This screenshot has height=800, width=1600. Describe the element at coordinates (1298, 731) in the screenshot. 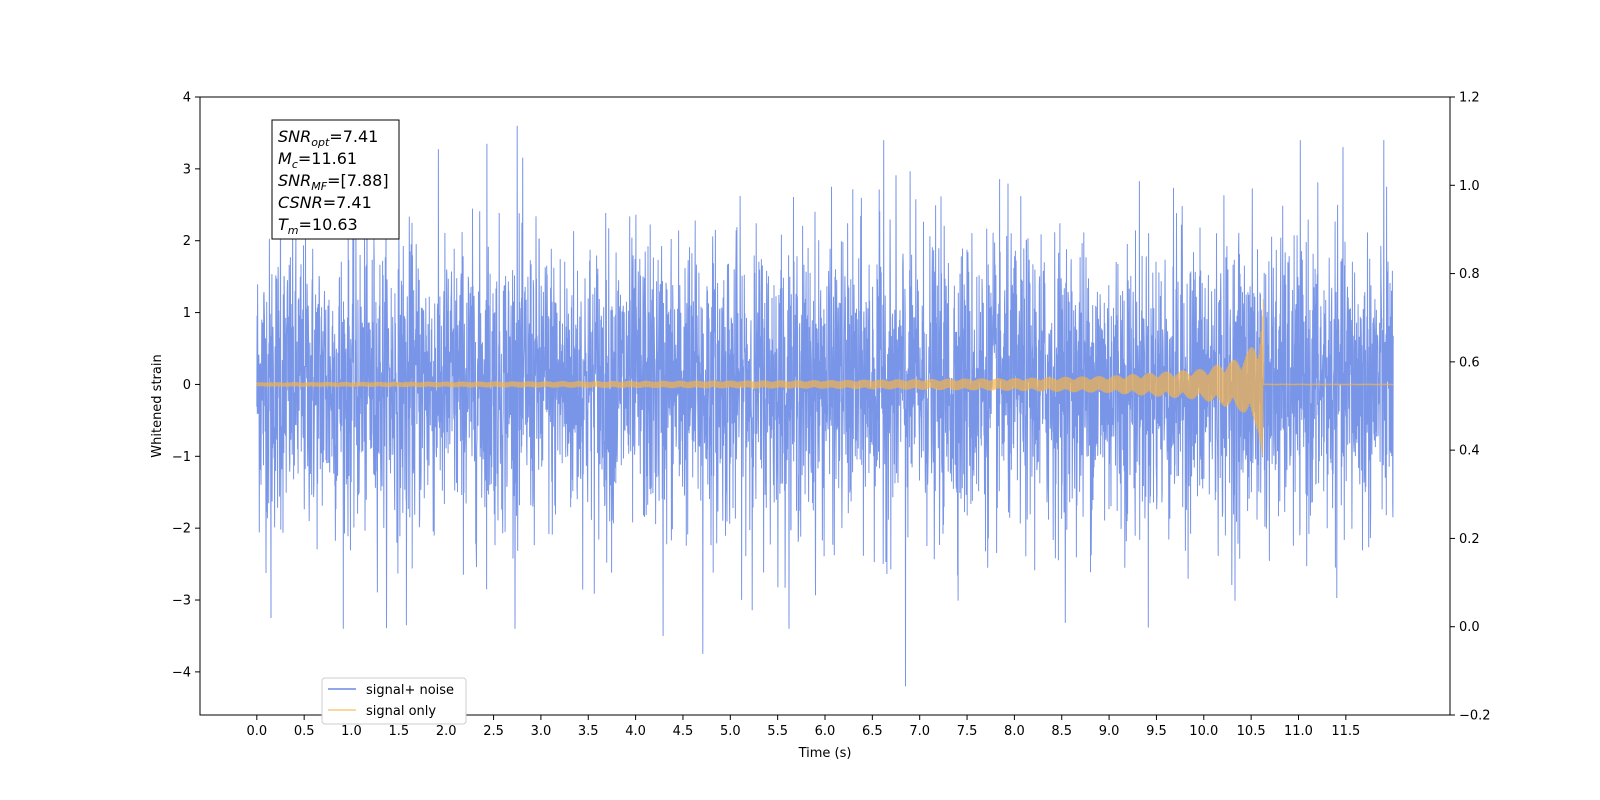

I see `x-tick-label: 11.0` at that location.